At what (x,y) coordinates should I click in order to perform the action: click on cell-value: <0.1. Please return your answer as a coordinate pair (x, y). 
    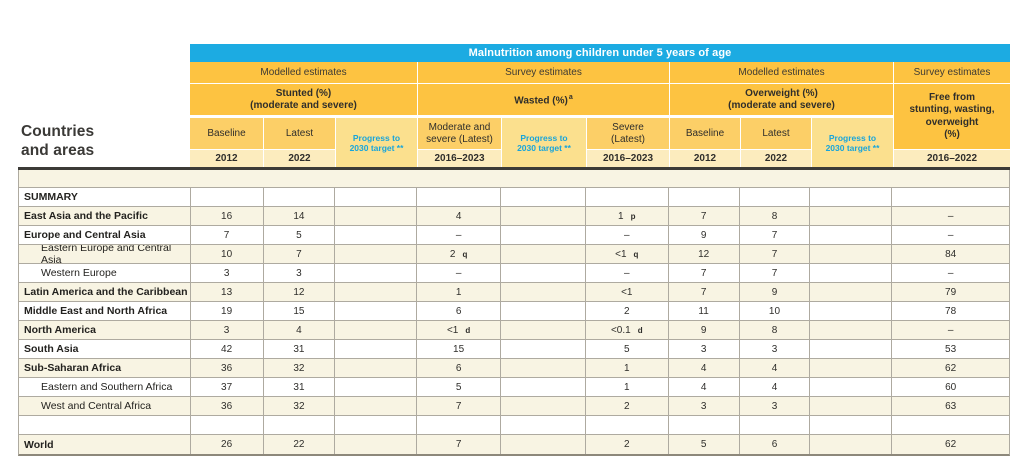
    Looking at the image, I should click on (620, 330).